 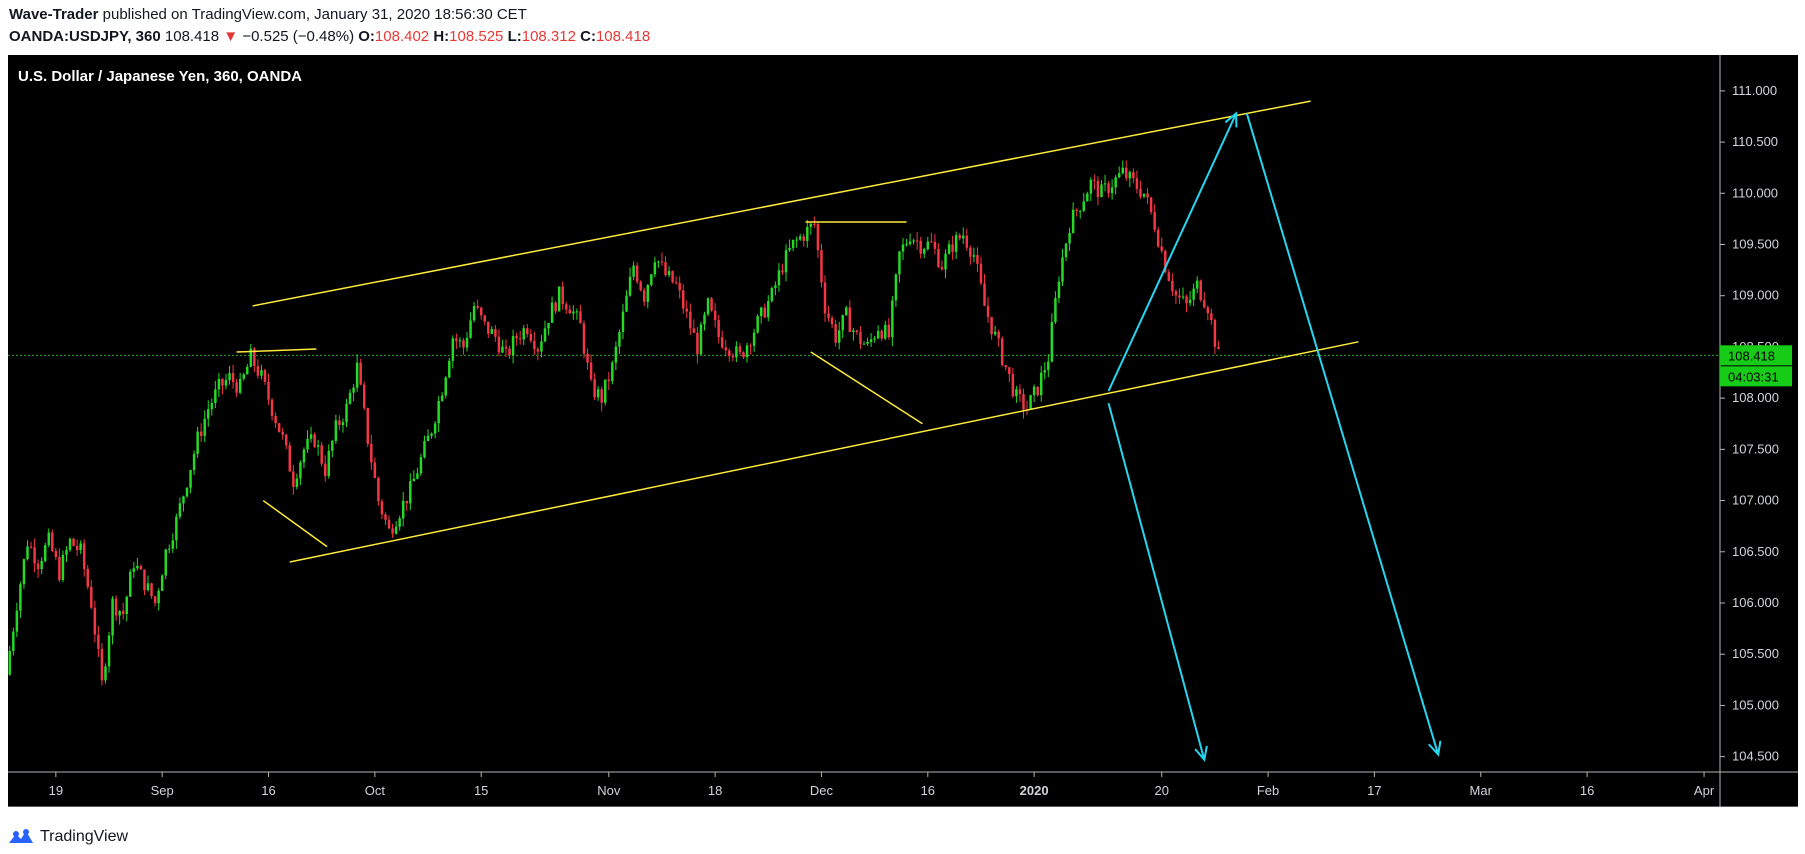 What do you see at coordinates (54, 14) in the screenshot?
I see `author-name: Wave-Trader` at bounding box center [54, 14].